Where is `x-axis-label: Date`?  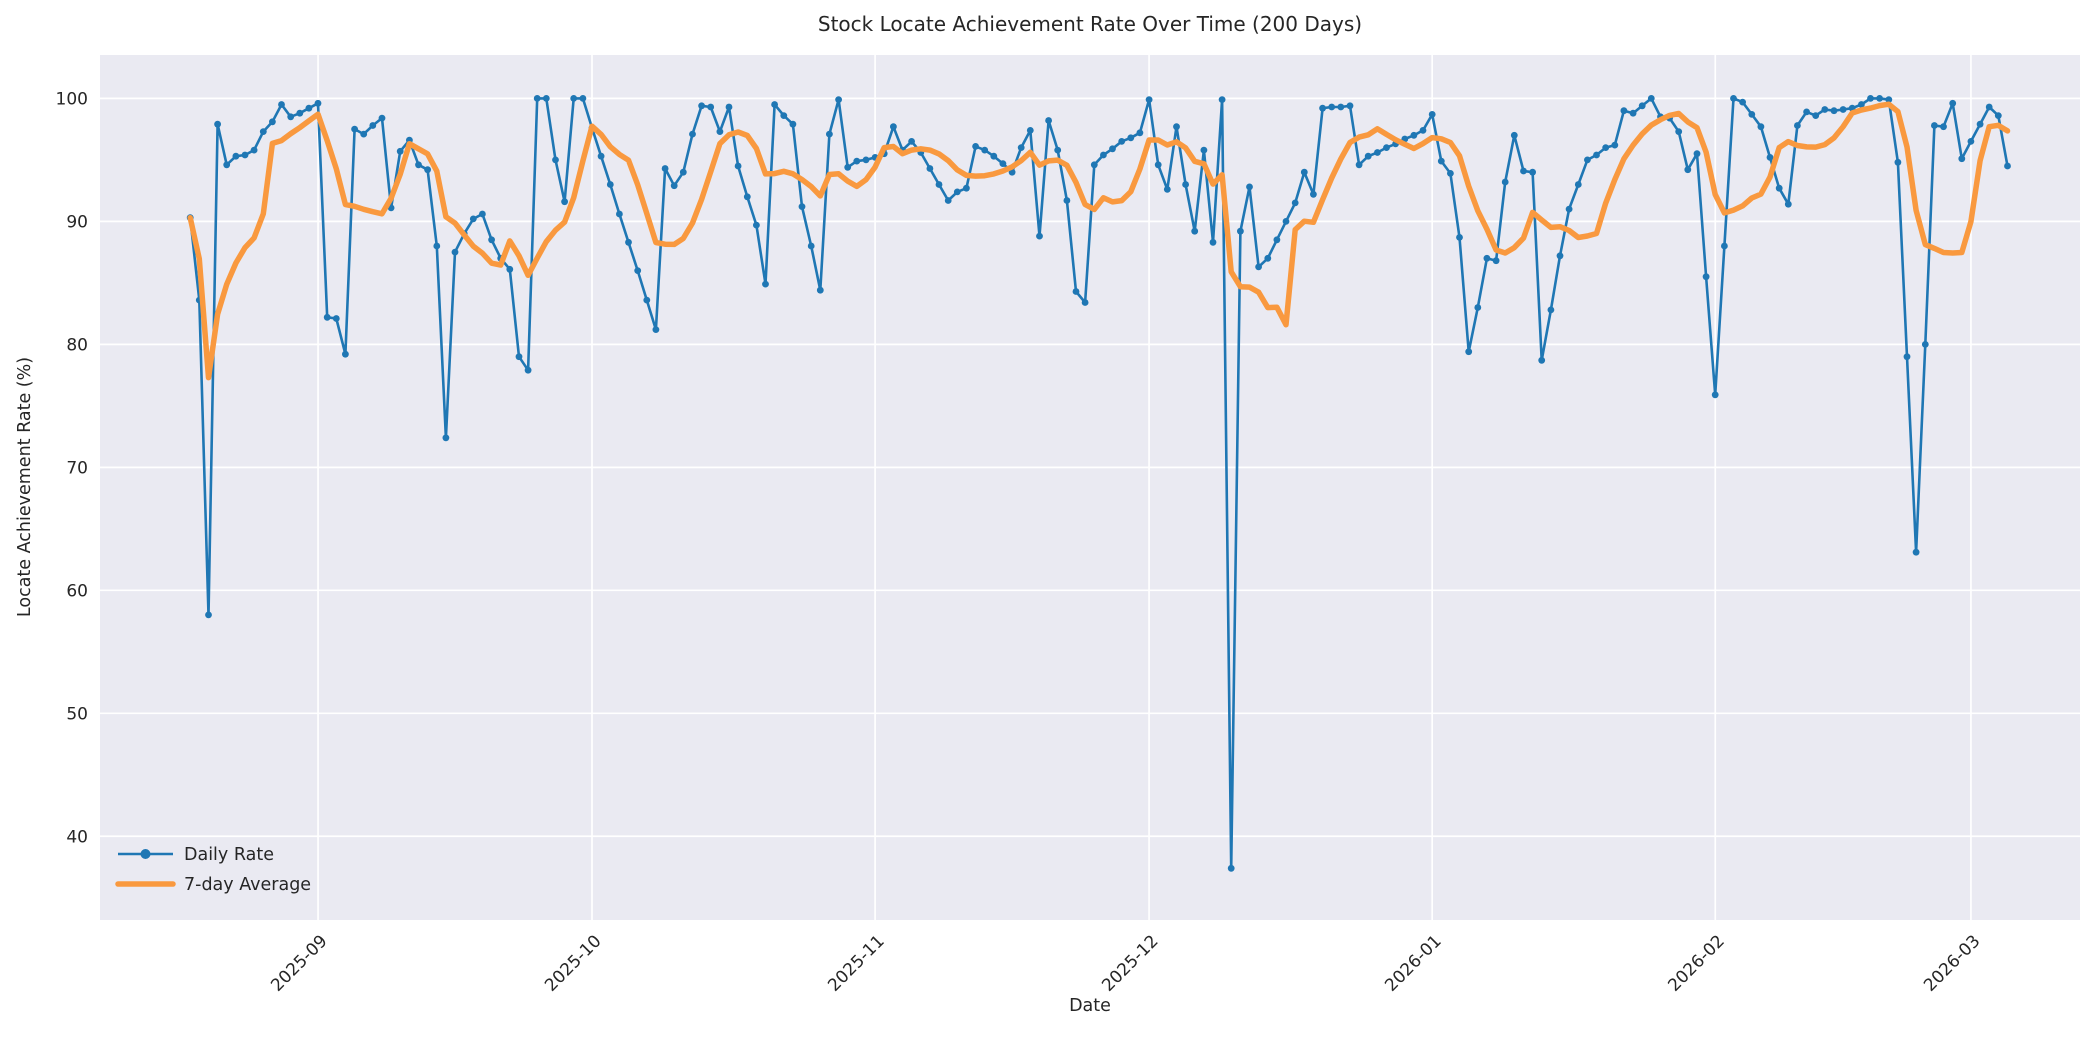
x-axis-label: Date is located at coordinates (1090, 1006).